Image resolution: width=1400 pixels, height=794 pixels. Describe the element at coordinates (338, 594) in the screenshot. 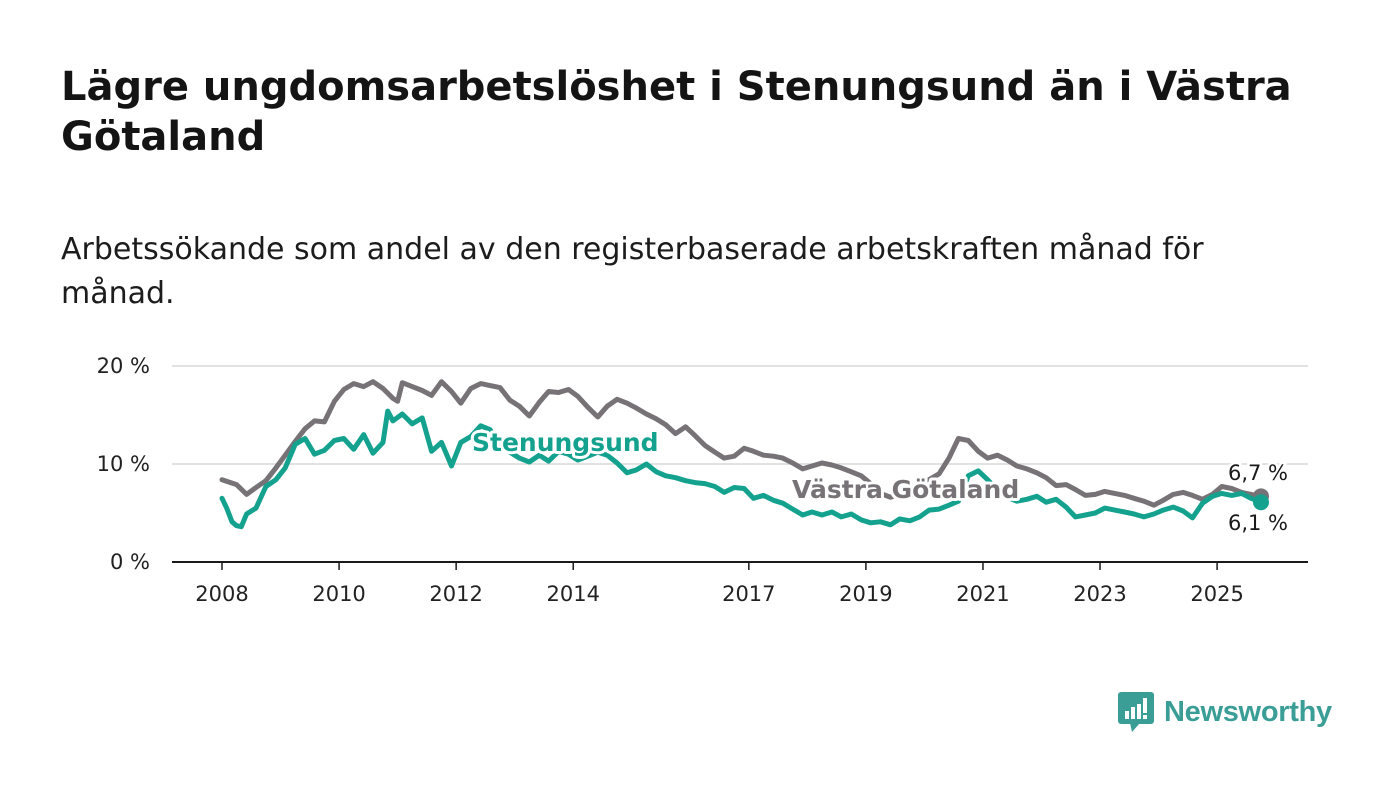

I see `x-tick-label: 2010` at that location.